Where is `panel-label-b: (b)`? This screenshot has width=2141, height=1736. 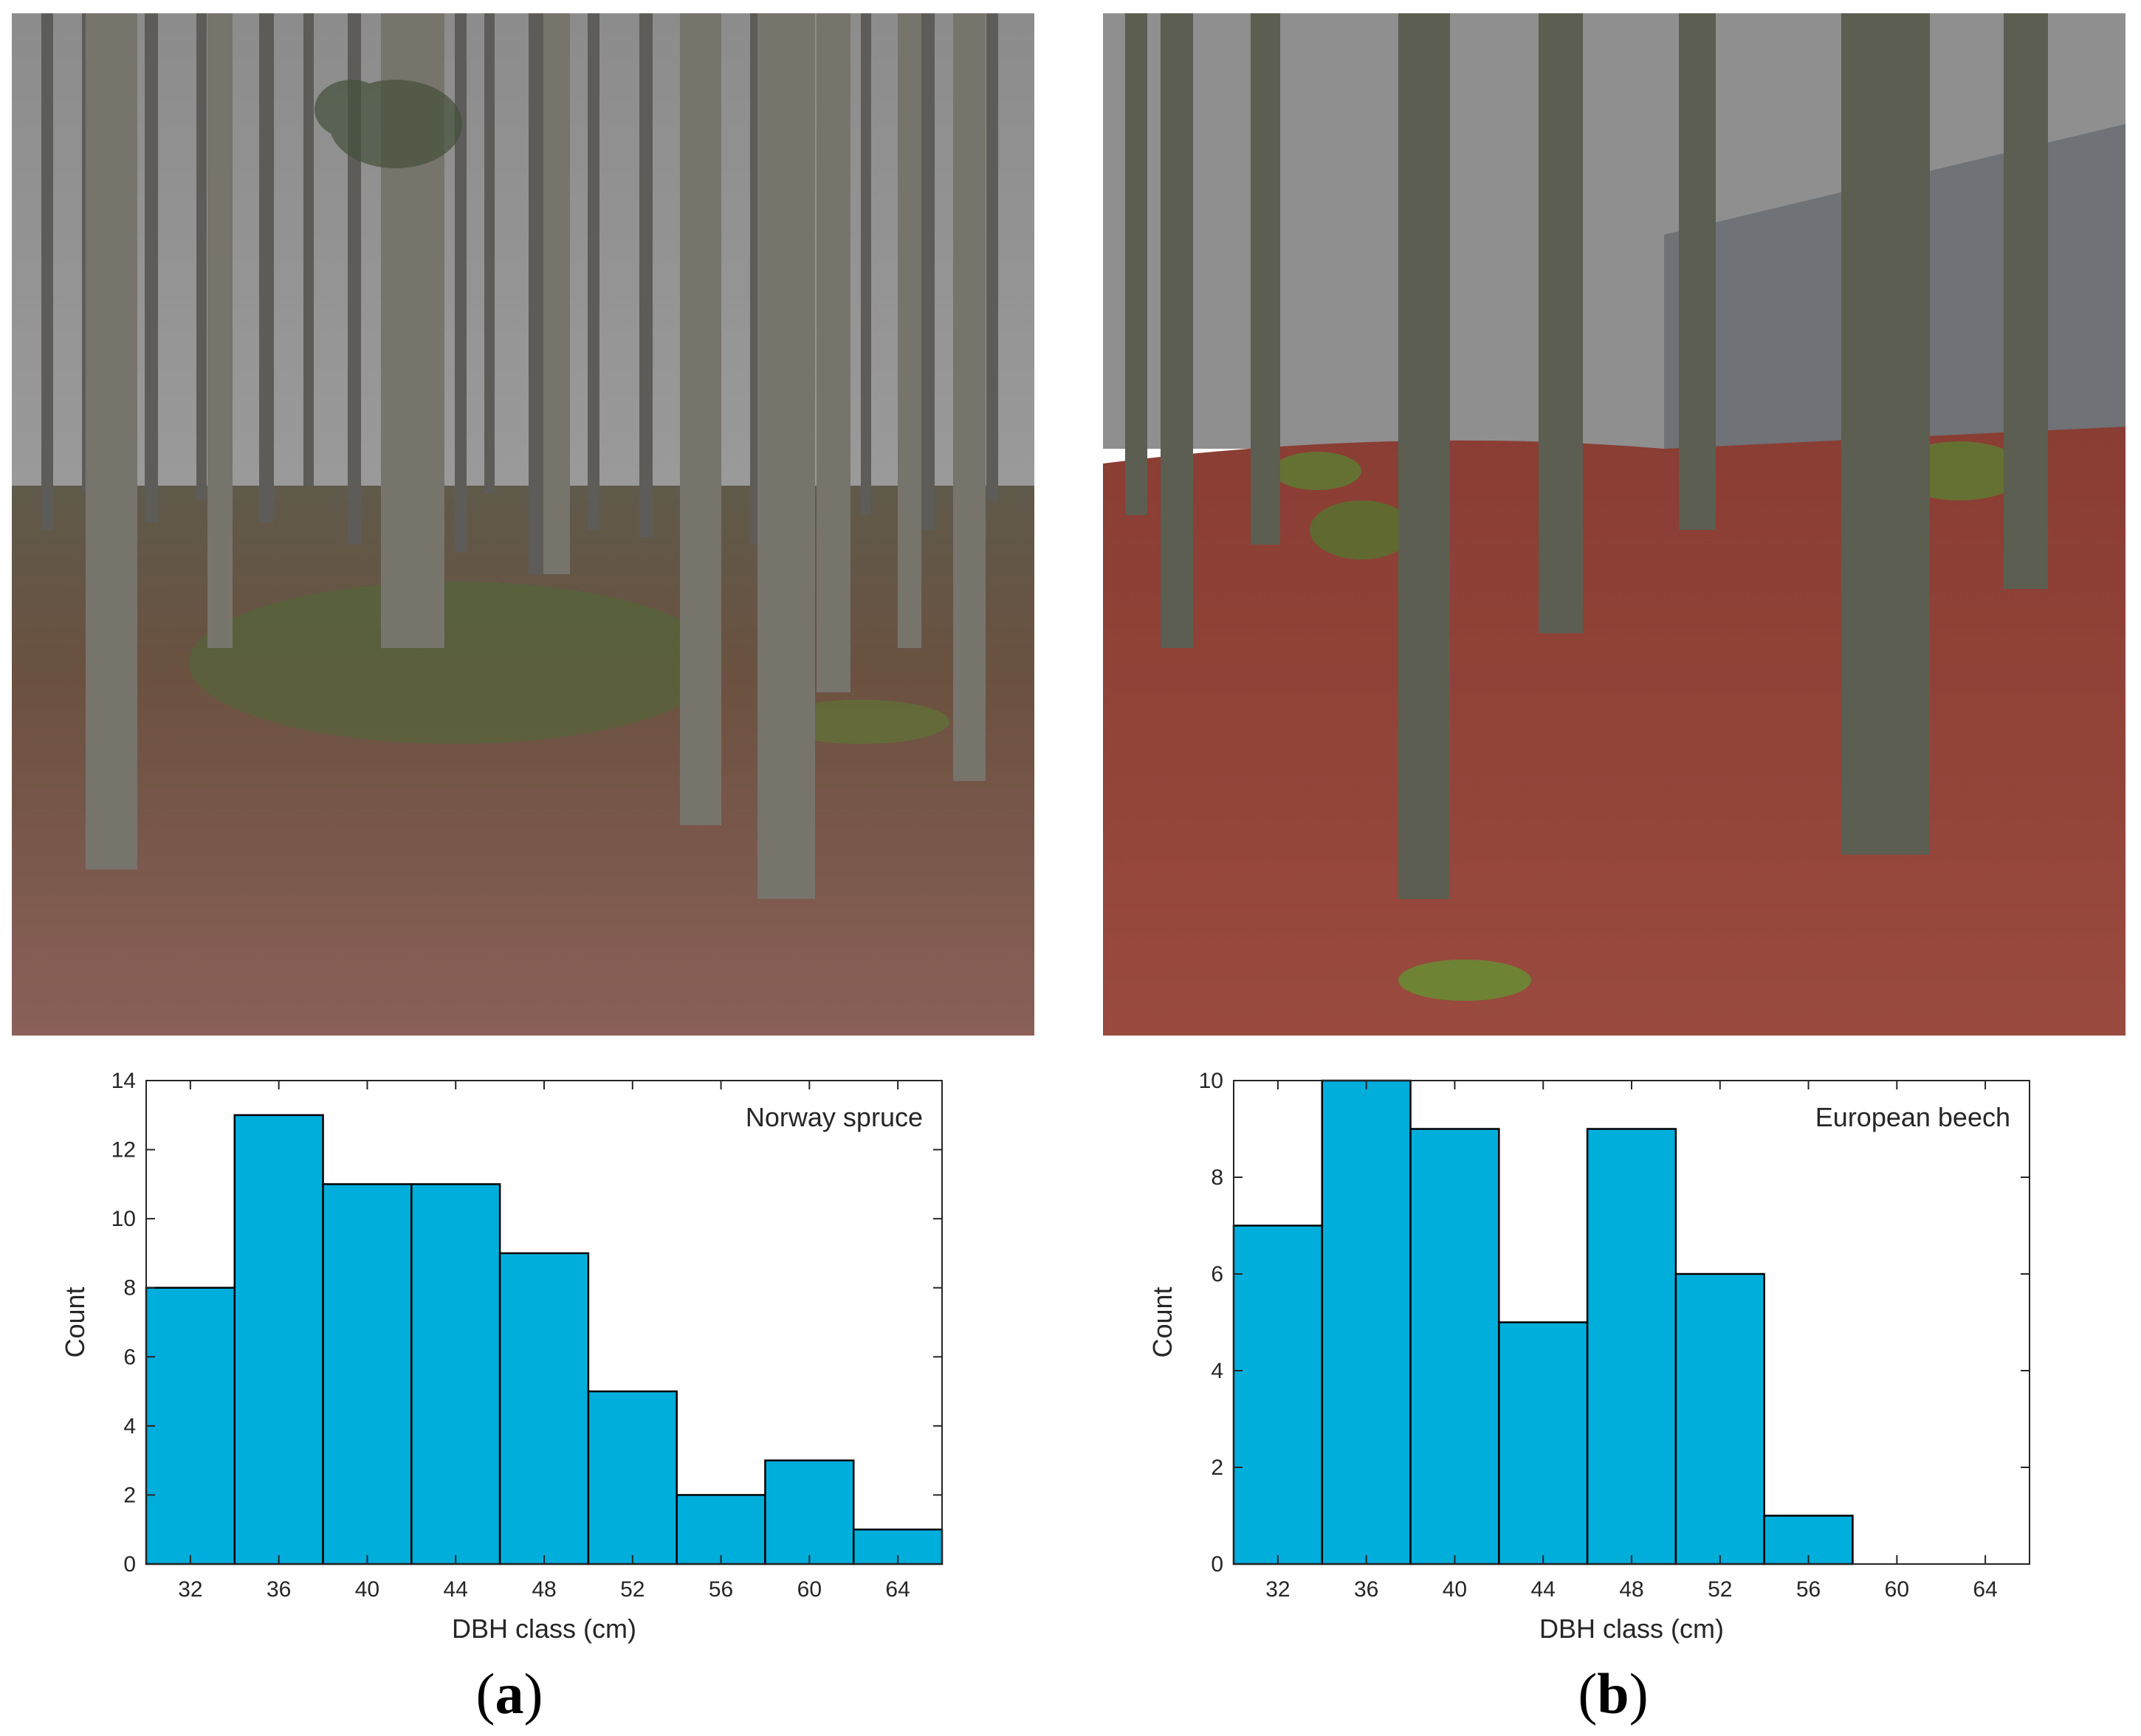 panel-label-b: (b) is located at coordinates (1614, 1693).